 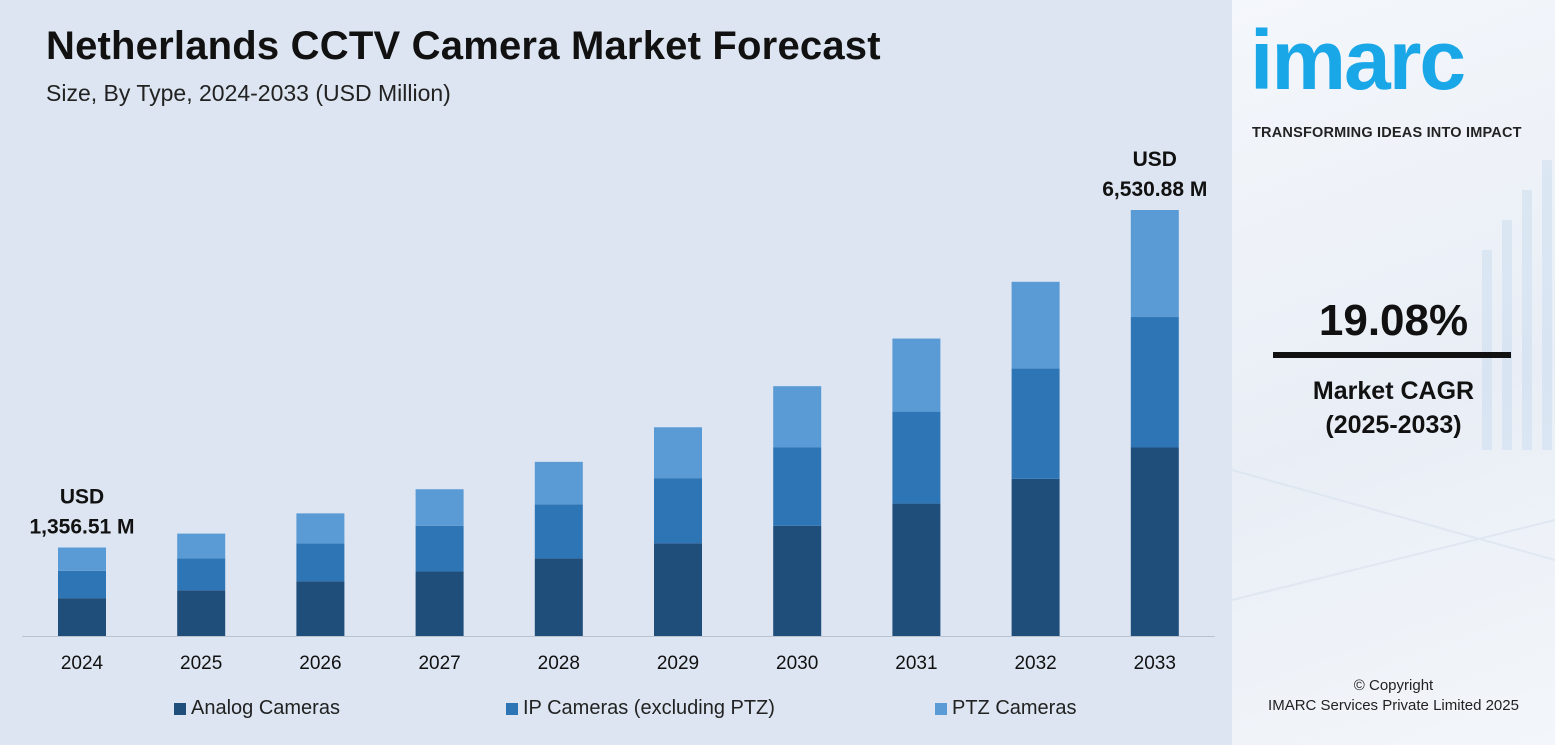 What do you see at coordinates (1393, 685) in the screenshot?
I see `copyright-line1: © Copyright` at bounding box center [1393, 685].